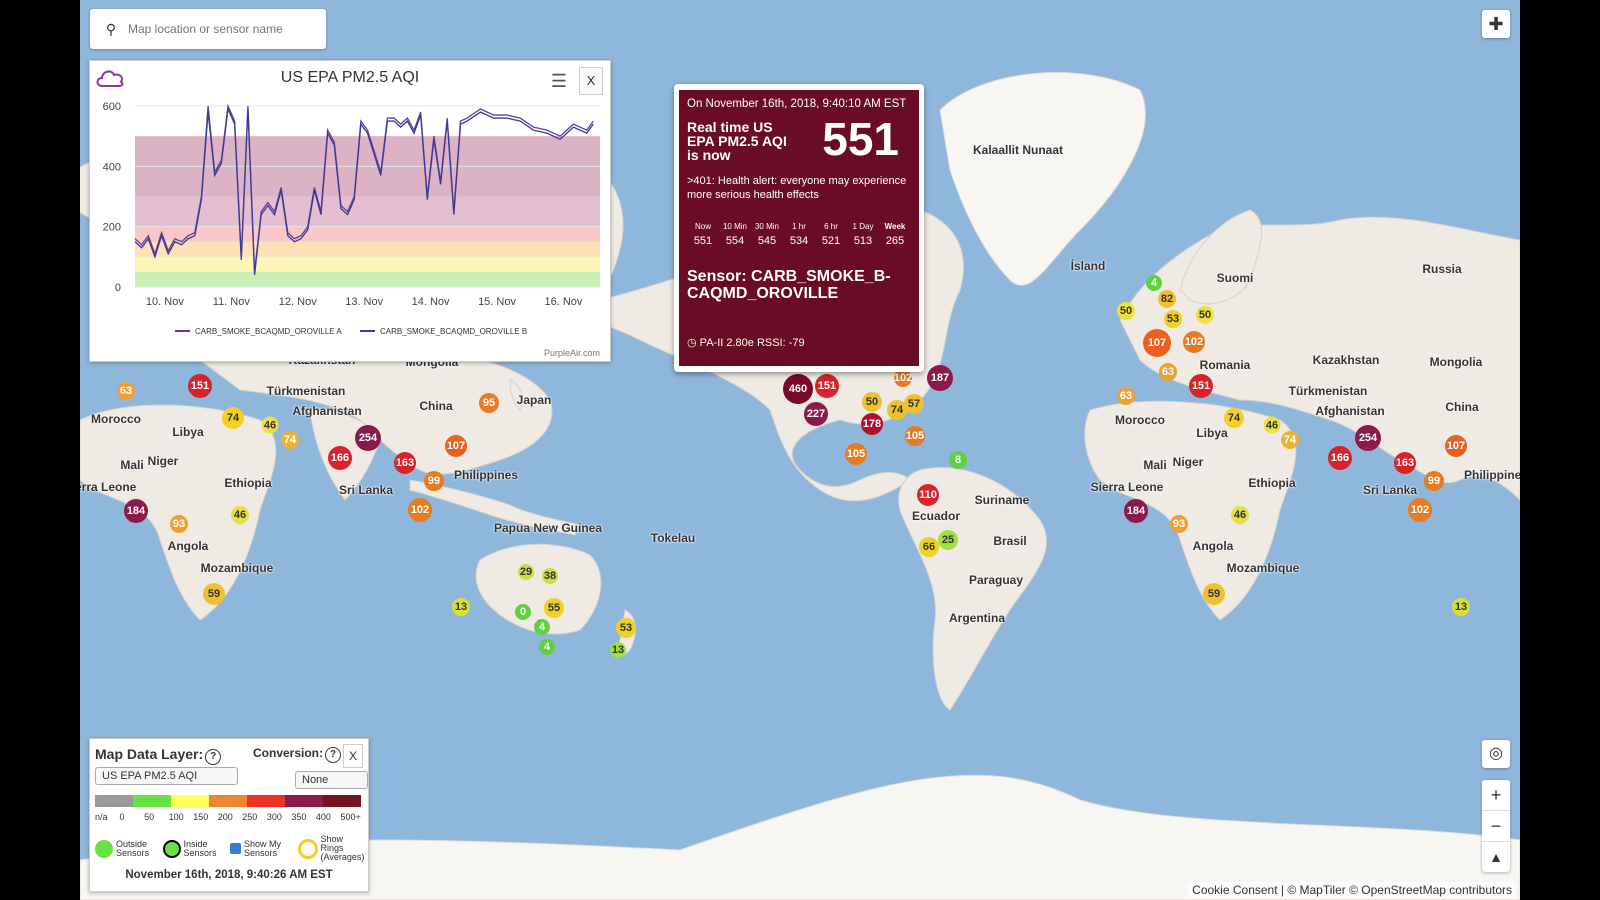 The height and width of the screenshot is (900, 1600). Describe the element at coordinates (1167, 299) in the screenshot. I see `sensor-marker: 82` at that location.